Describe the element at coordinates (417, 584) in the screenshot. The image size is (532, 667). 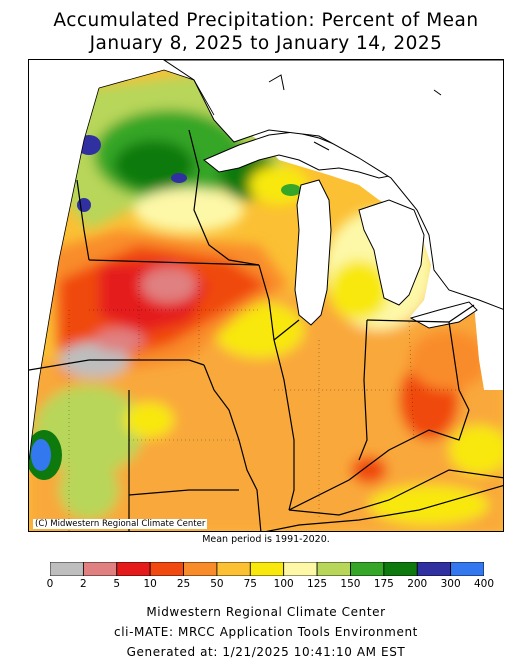
I see `legend-label: 200` at that location.